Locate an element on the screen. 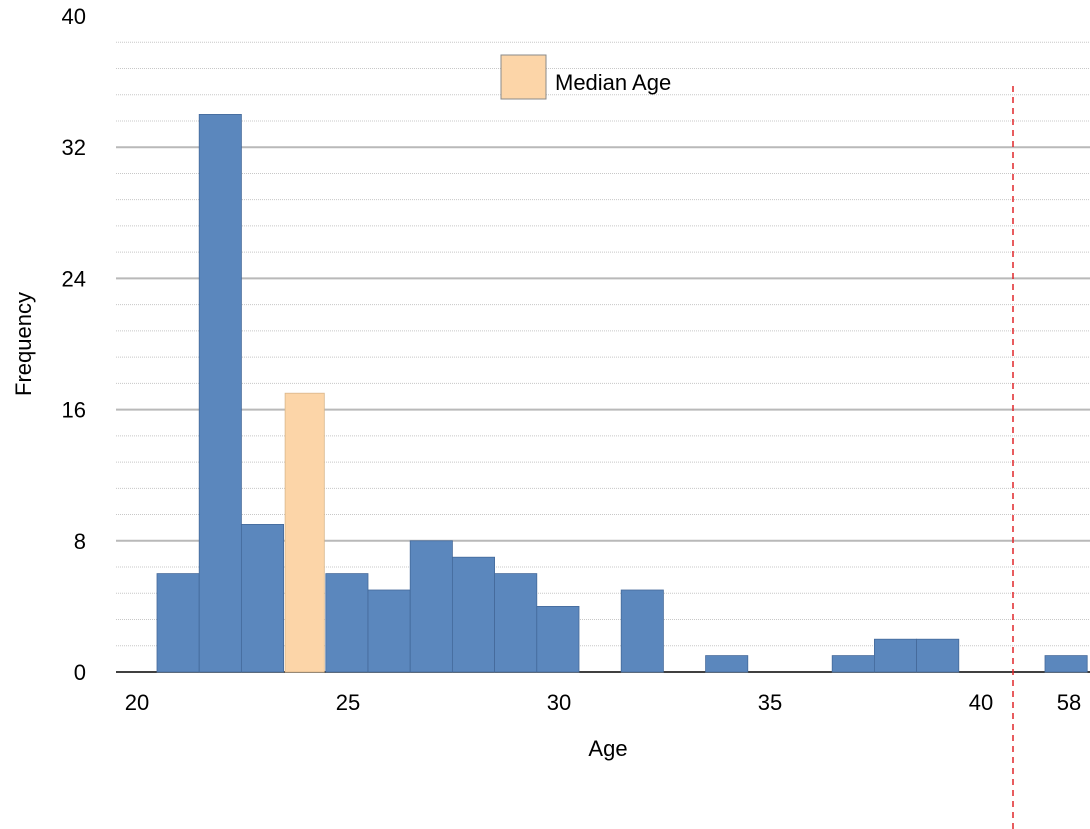 This screenshot has width=1090, height=829. y-tick-label: 24 is located at coordinates (74, 278).